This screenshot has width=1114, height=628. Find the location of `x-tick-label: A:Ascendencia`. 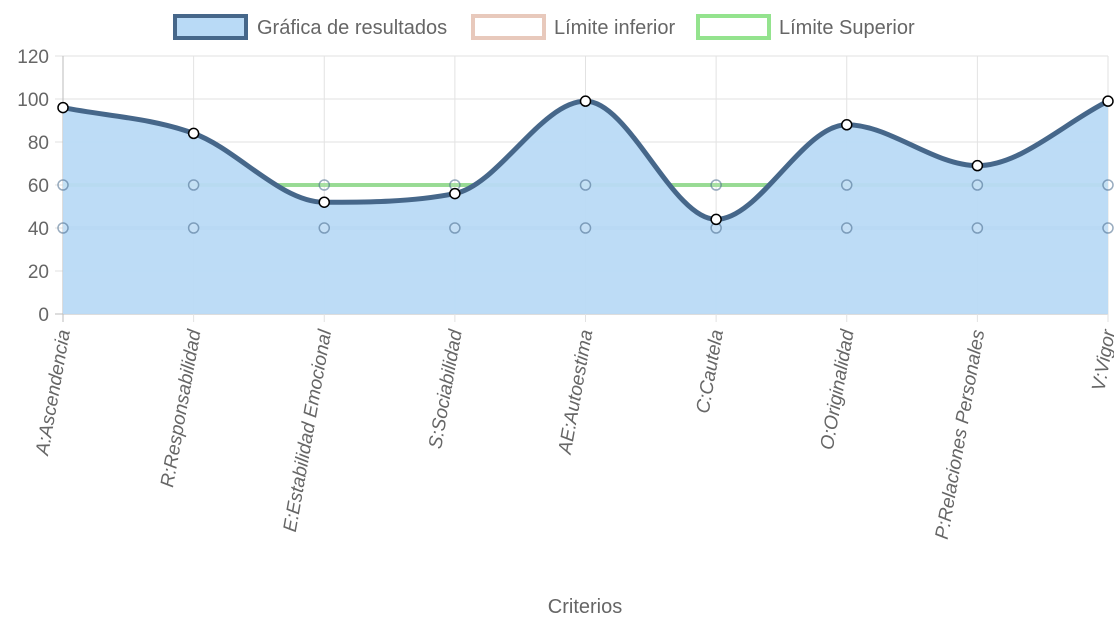

x-tick-label: A:Ascendencia is located at coordinates (53, 392).